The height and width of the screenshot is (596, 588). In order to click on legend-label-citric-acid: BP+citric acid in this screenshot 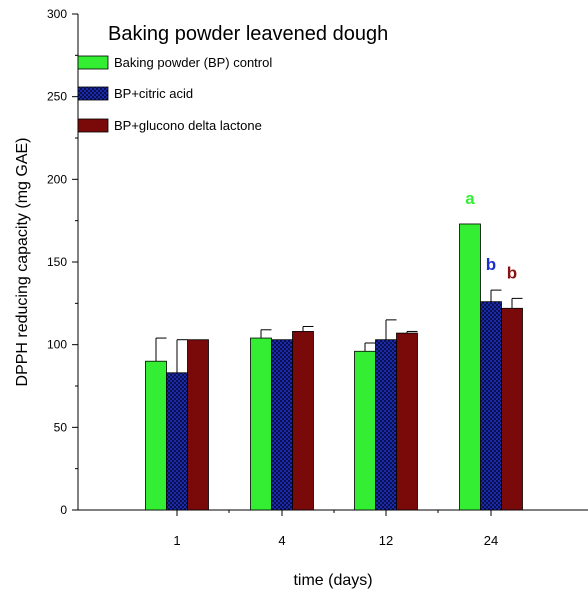, I will do `click(153, 93)`.